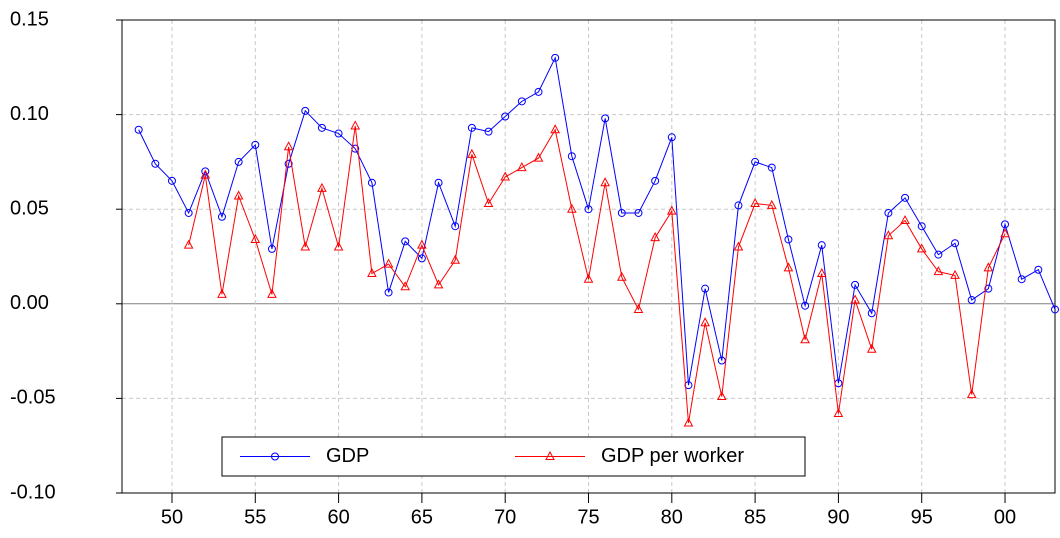 The height and width of the screenshot is (538, 1060). Describe the element at coordinates (588, 517) in the screenshot. I see `x-tick-label: 75` at that location.